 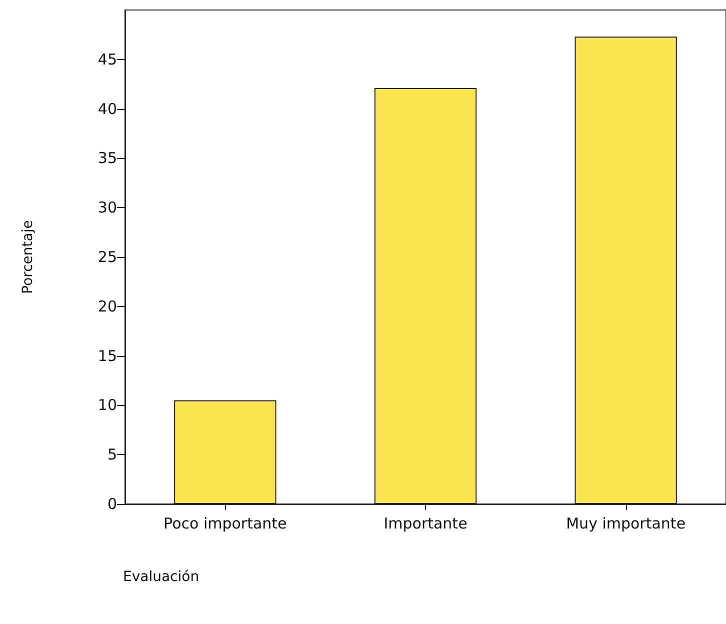 What do you see at coordinates (225, 523) in the screenshot?
I see `x-tick-label: Poco importante` at bounding box center [225, 523].